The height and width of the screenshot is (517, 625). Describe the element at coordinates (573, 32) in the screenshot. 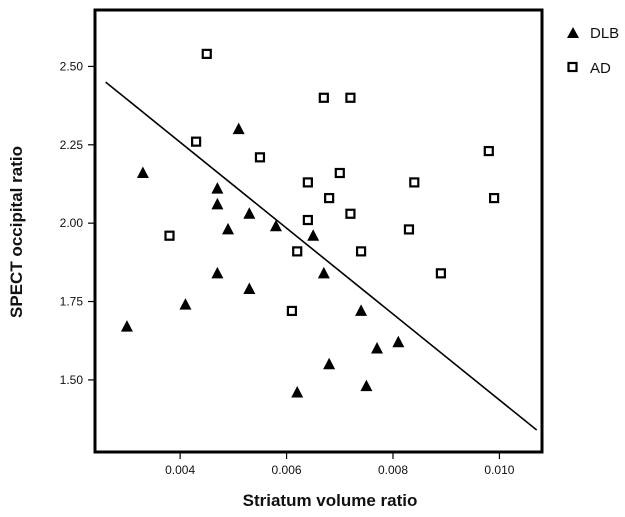

I see `legend-dlb-marker` at that location.